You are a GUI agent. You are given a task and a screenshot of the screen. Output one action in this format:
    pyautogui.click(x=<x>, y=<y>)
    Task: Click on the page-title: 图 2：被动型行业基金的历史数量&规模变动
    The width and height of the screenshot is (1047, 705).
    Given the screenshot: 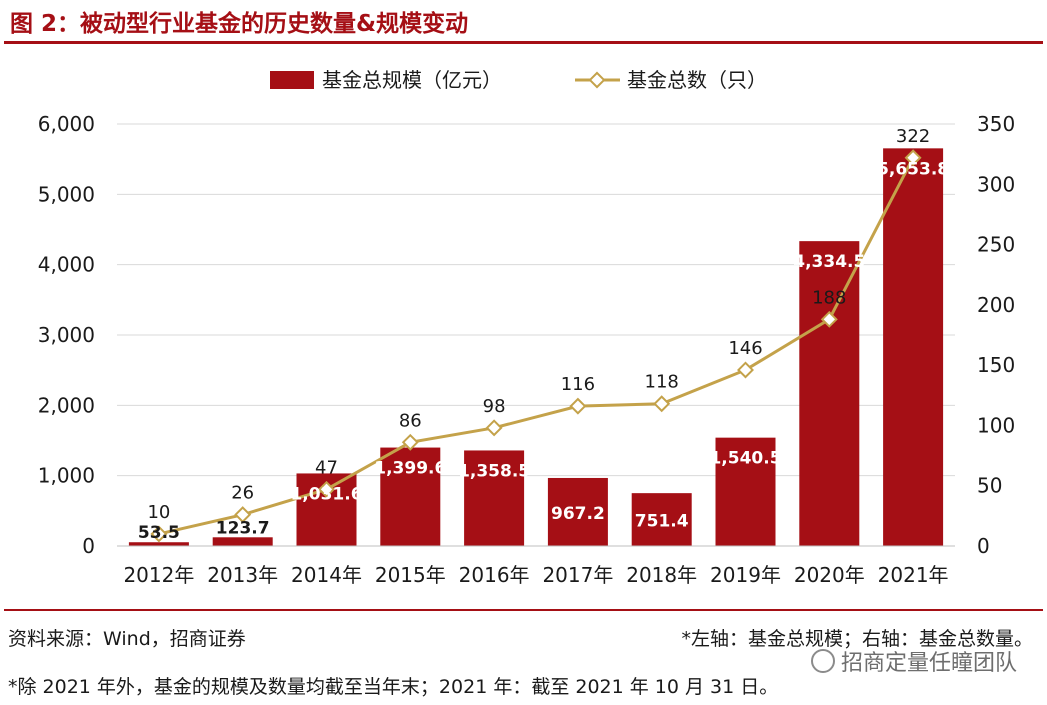 What is the action you would take?
    pyautogui.click(x=239, y=24)
    